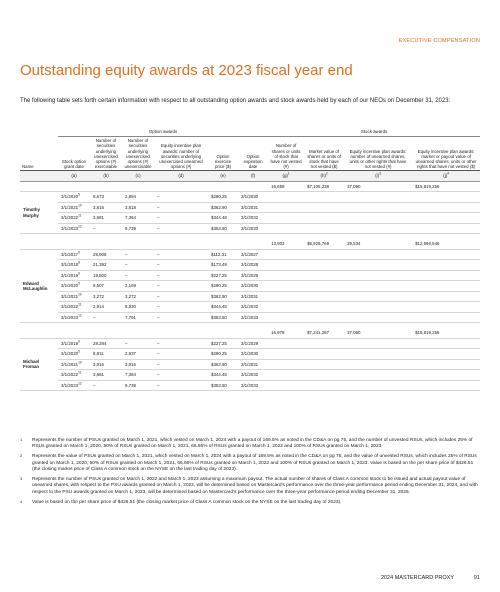 Image resolution: width=500 pixels, height=592 pixels. What do you see at coordinates (250, 307) in the screenshot?
I see `option-row: 3/1/202211 2,914 5,830– $344.48 3/1/2032` at bounding box center [250, 307].